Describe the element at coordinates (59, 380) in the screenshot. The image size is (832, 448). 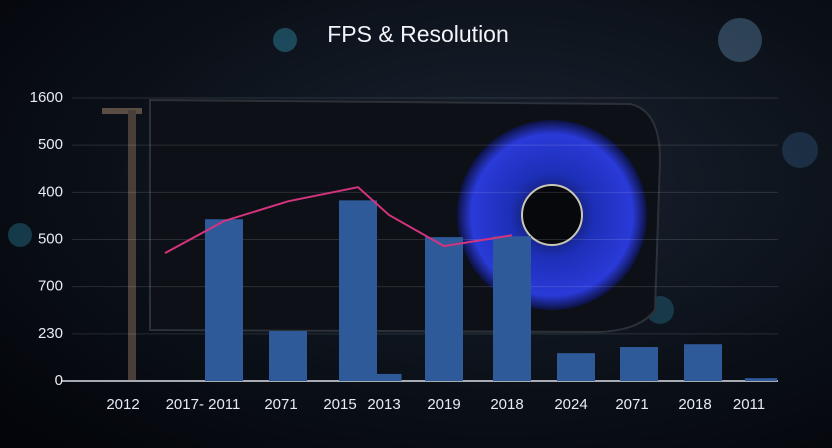
I see `y-tick-label: 0` at that location.